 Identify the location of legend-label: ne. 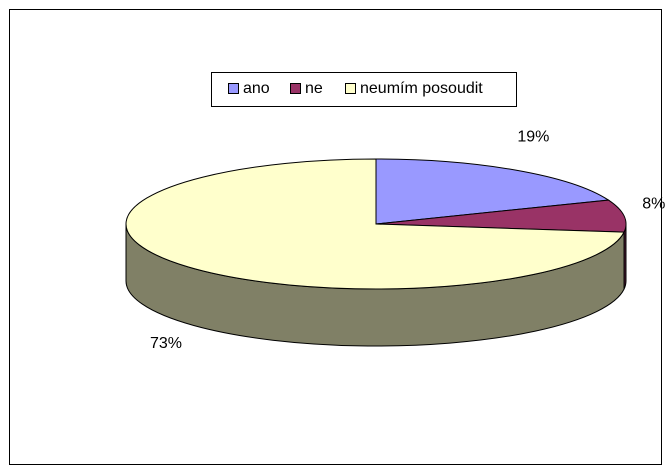
(314, 88).